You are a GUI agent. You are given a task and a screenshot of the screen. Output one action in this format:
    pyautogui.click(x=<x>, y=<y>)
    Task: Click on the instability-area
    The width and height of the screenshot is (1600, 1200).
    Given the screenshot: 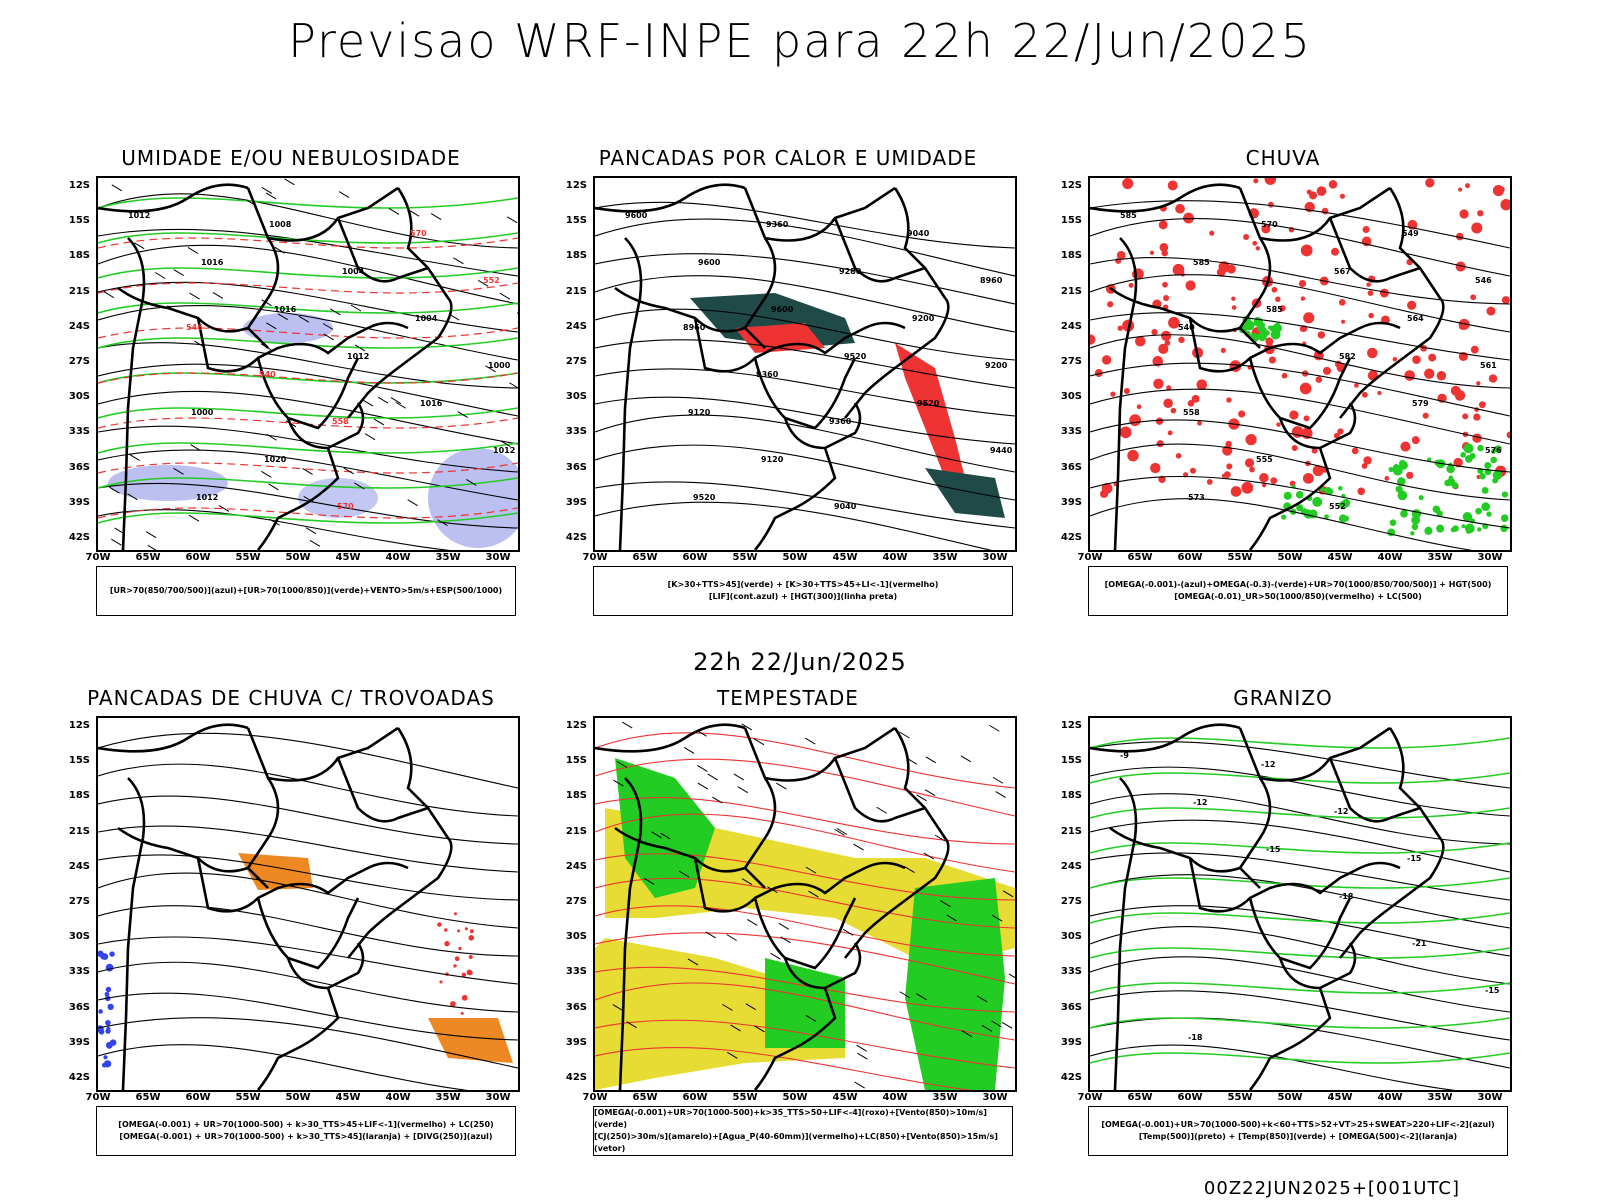 What is the action you would take?
    pyautogui.click(x=965, y=493)
    